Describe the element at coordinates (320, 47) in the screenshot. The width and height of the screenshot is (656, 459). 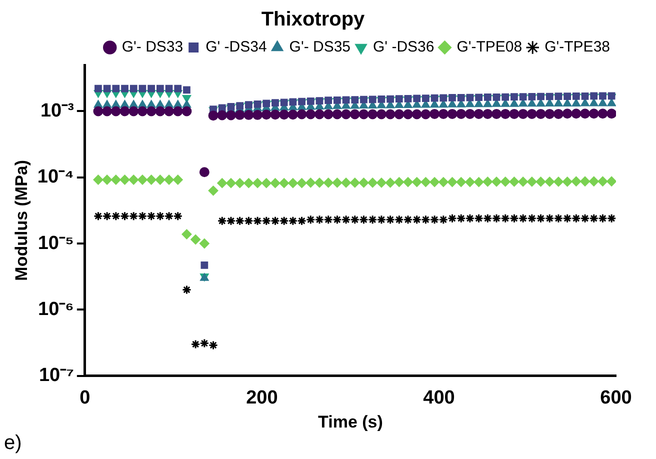
I see `legend-label: G'- DS35` at that location.